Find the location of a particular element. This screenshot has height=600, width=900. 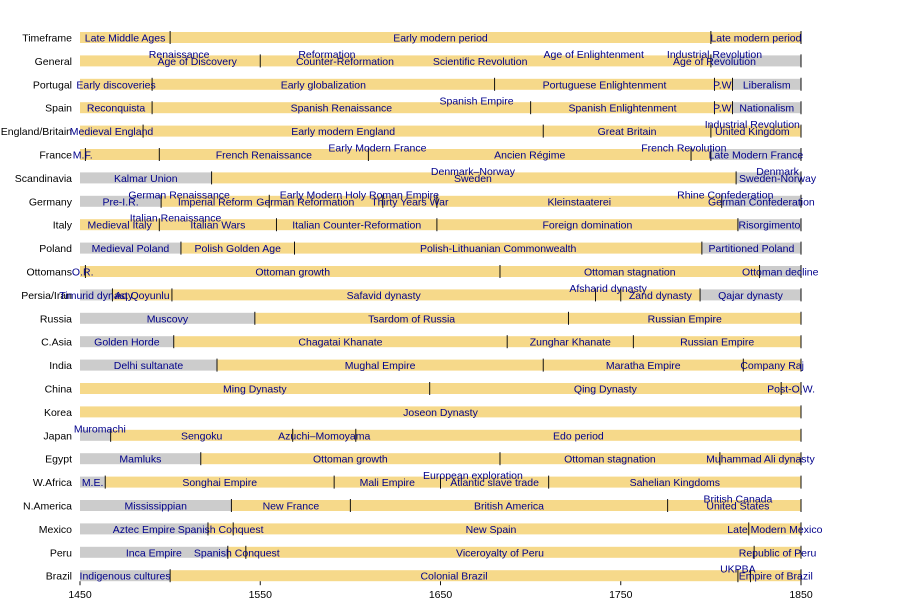

period-label-japan-2: Azuchi–Momoyama is located at coordinates (324, 436).